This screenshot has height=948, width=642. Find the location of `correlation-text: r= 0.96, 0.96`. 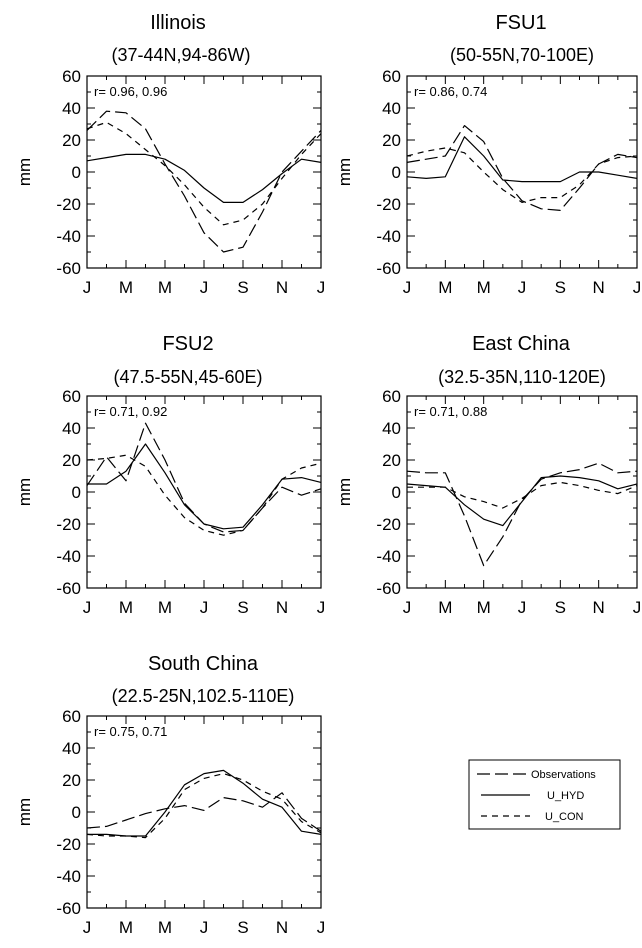

correlation-text: r= 0.96, 0.96 is located at coordinates (130, 91).